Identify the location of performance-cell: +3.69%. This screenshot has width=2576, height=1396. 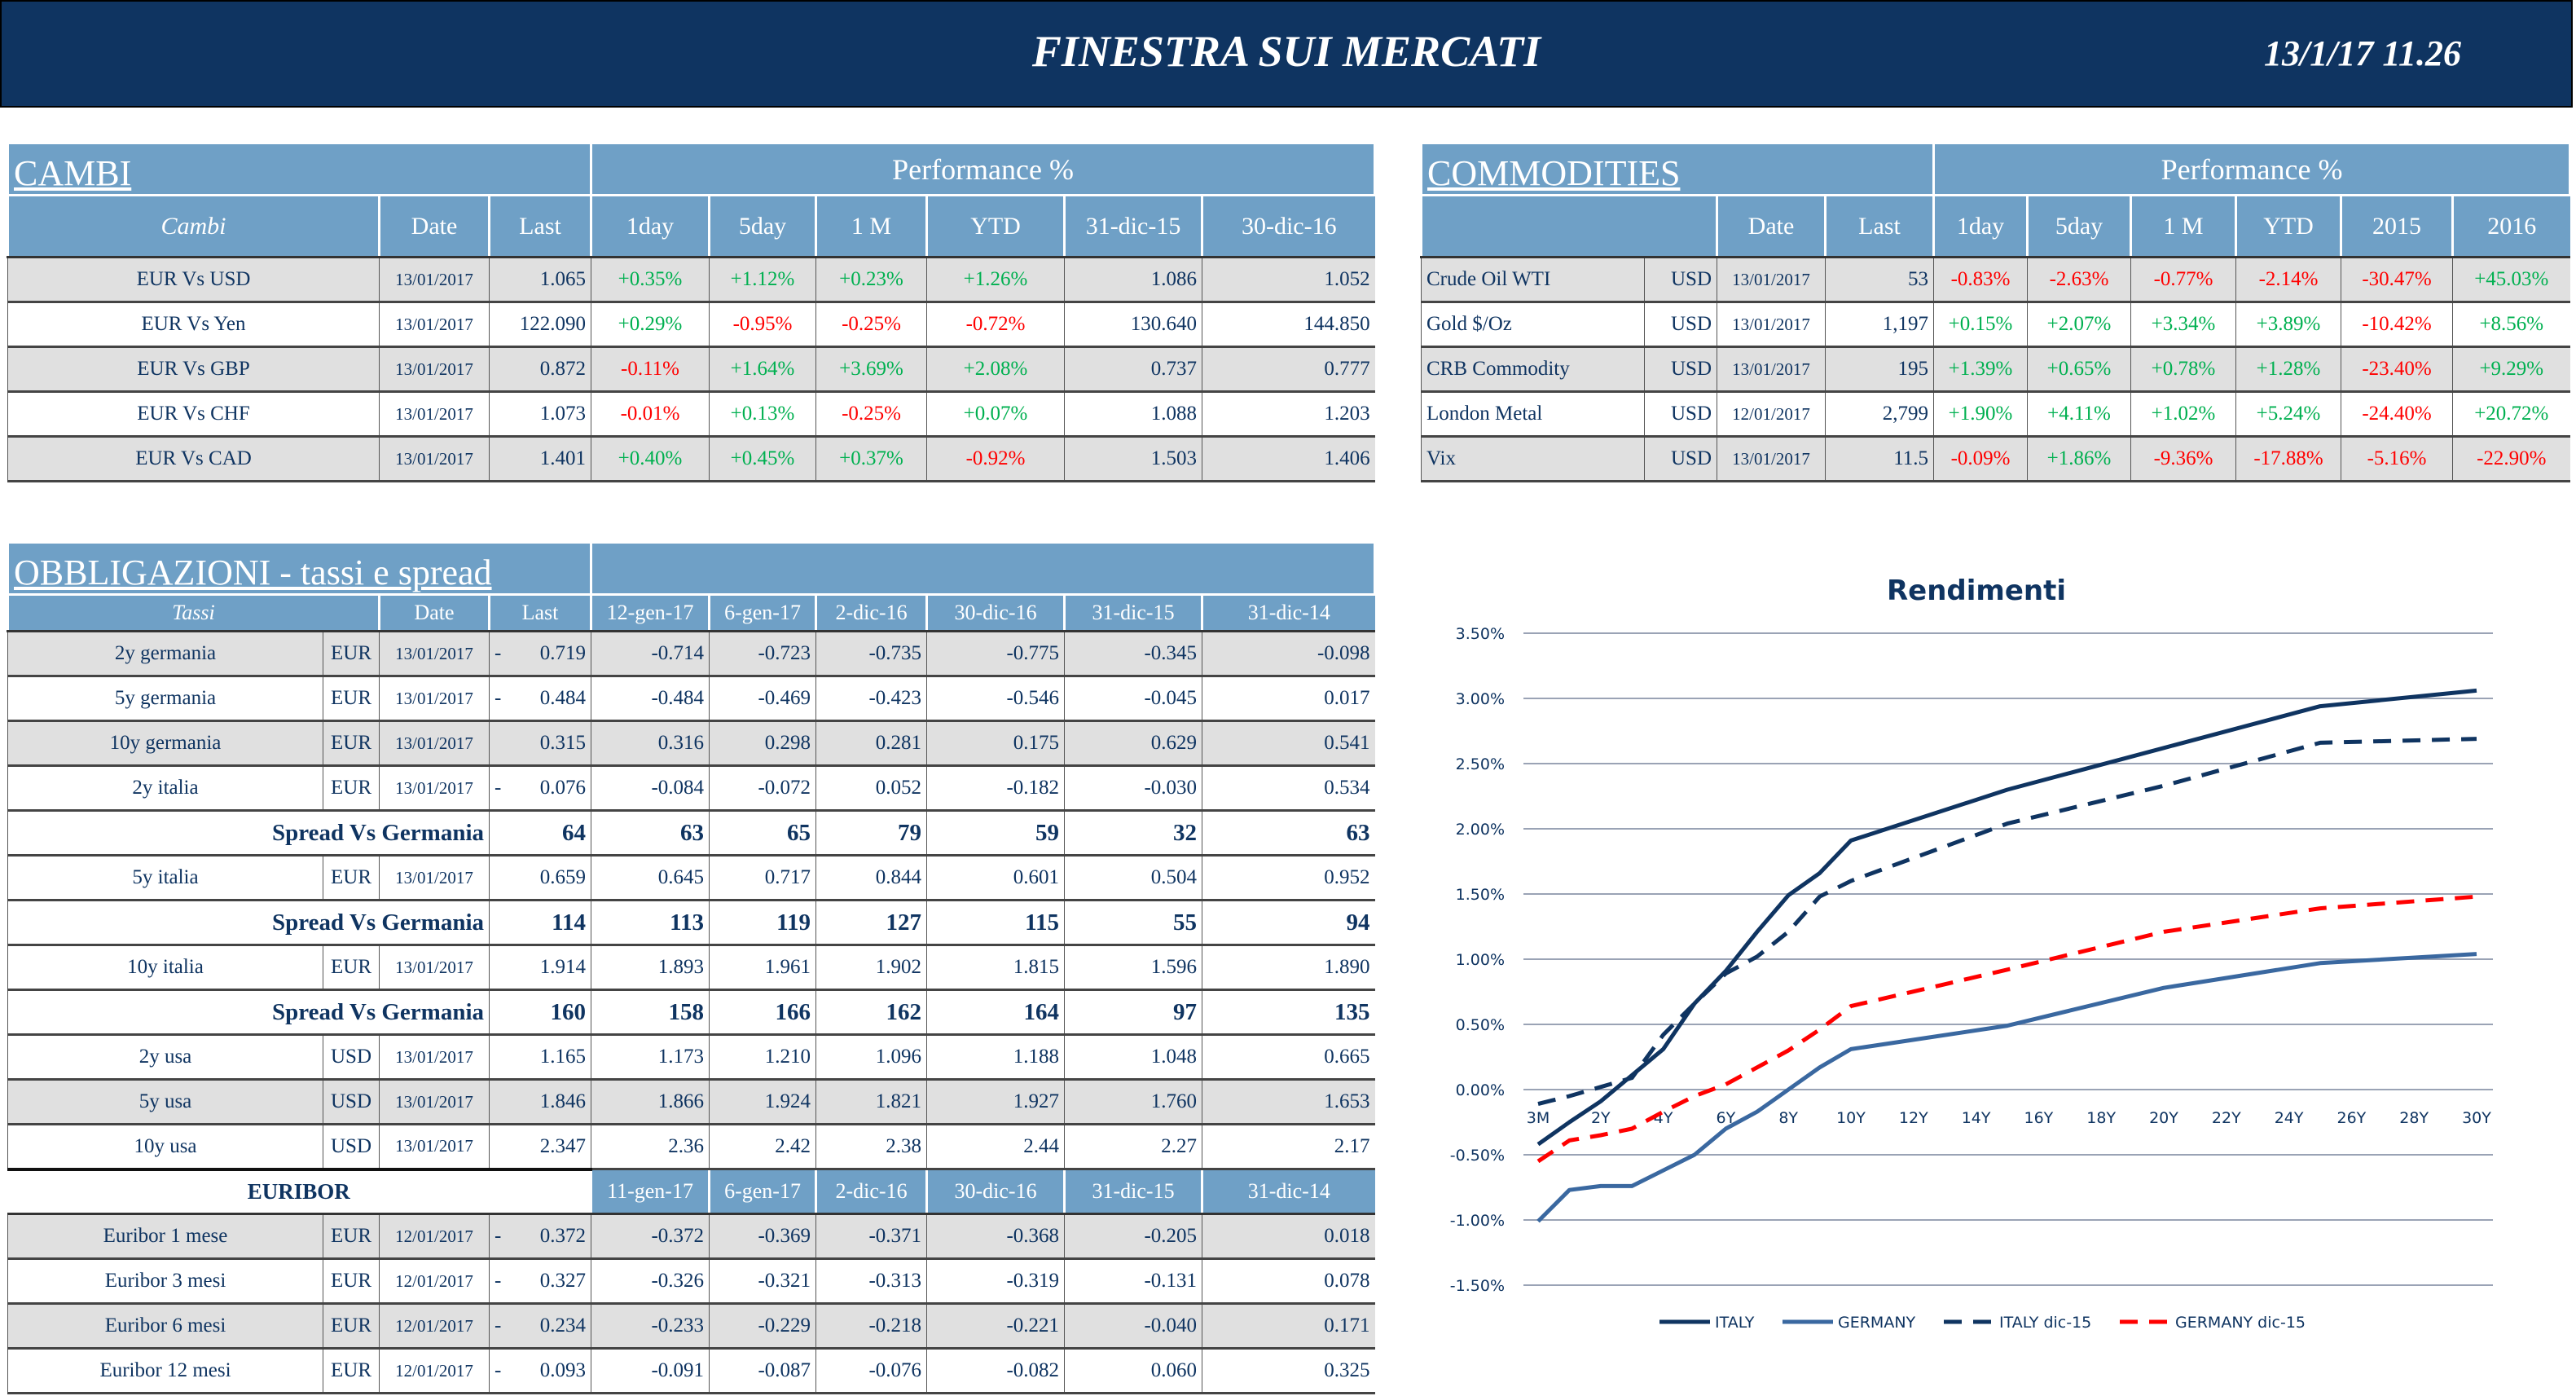
(871, 369).